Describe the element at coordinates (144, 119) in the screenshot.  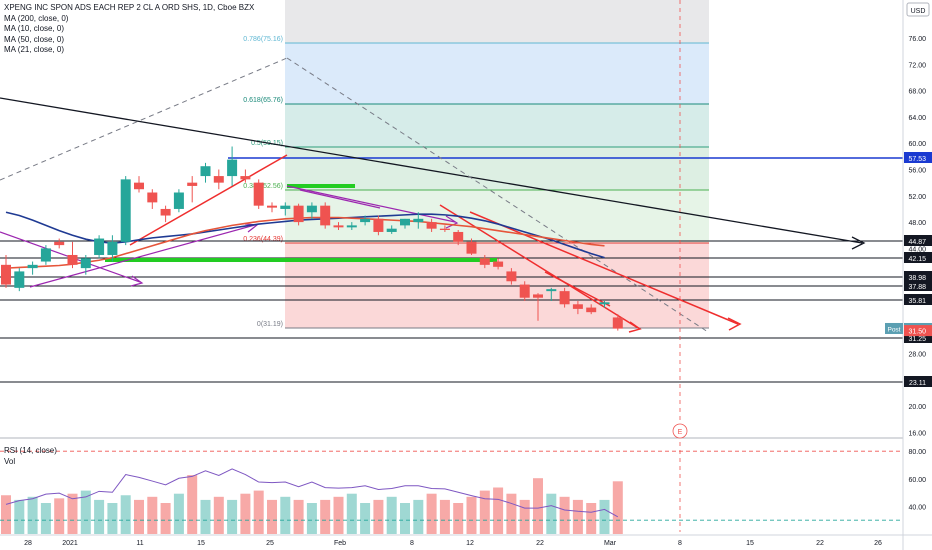
I see `dashed-trend-up` at that location.